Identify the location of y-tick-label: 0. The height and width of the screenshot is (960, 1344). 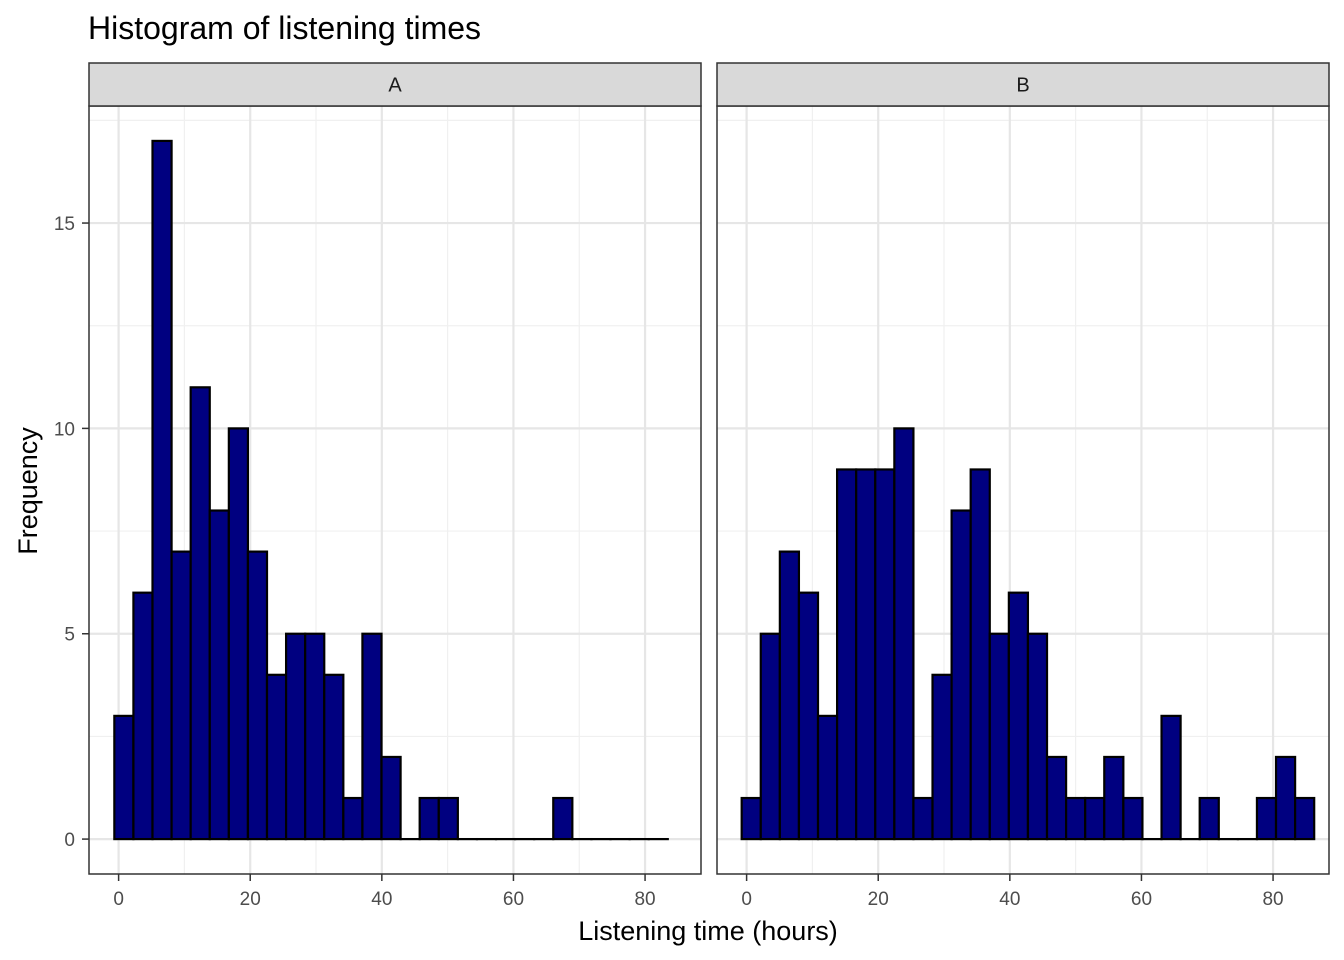
(69, 840).